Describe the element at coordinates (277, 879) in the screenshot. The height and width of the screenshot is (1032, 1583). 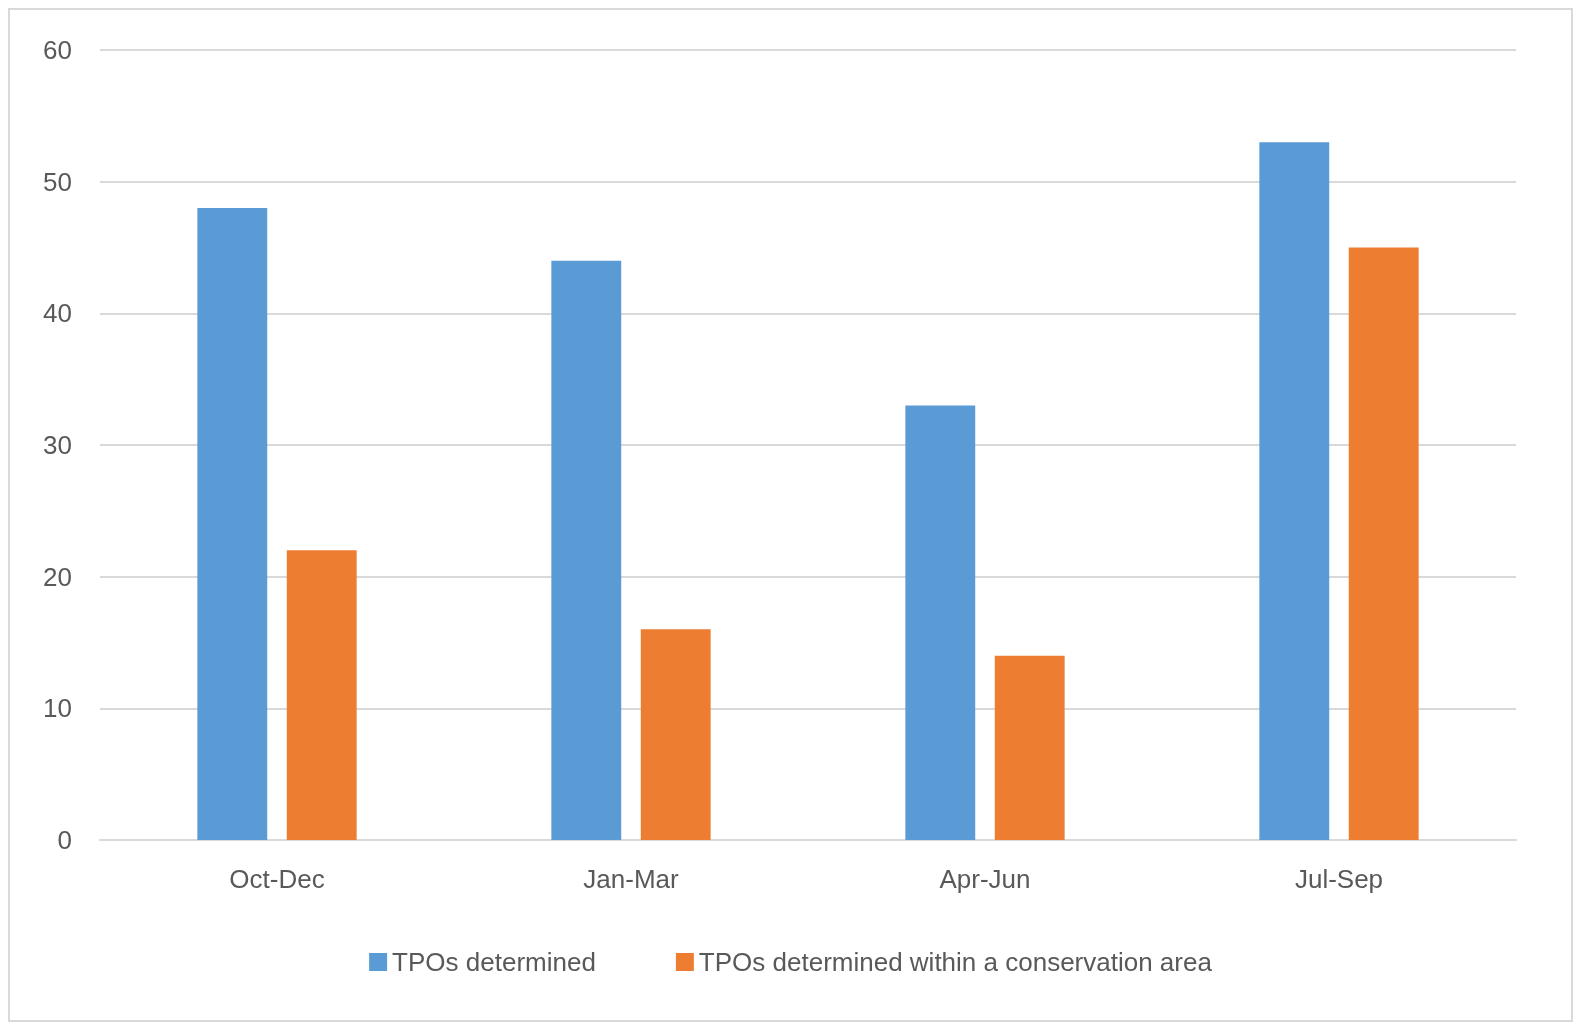
I see `x-tick-label: Oct-Dec` at that location.